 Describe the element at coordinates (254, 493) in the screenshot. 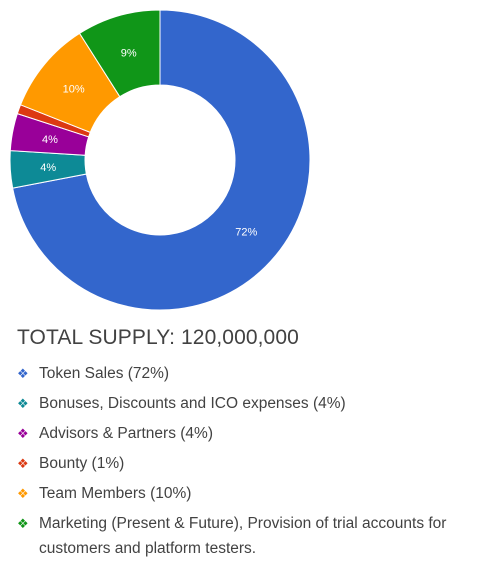

I see `legend-item-team: ❖ Team Members (10%)` at that location.